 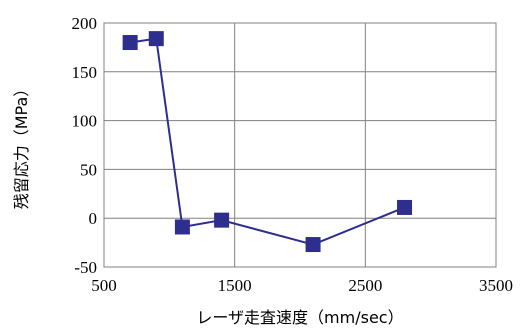 What do you see at coordinates (299, 317) in the screenshot?
I see `x-axis-title: レーザ走査速度（mm/sec）` at bounding box center [299, 317].